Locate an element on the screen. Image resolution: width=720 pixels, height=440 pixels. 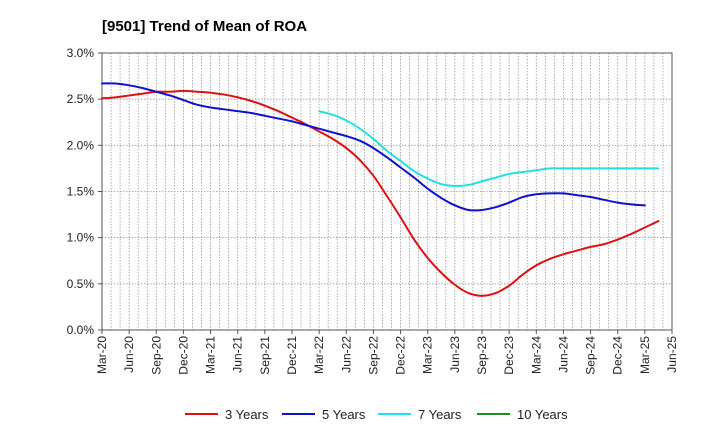
legend-label-7-years: 7 Years is located at coordinates (440, 414).